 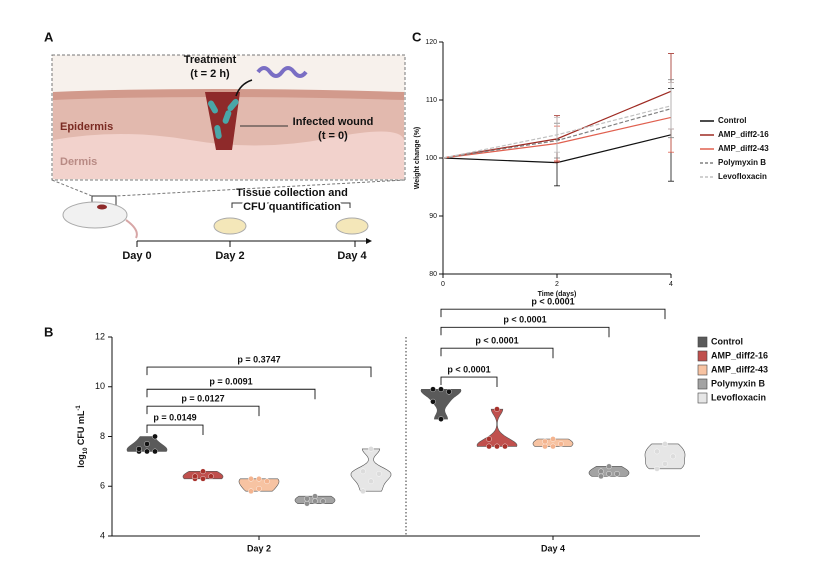 What do you see at coordinates (210, 74) in the screenshot?
I see `label: (t = 2 h)` at bounding box center [210, 74].